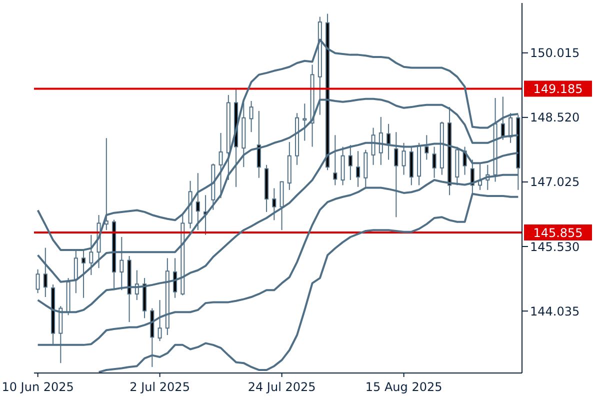 Image resolution: width=600 pixels, height=400 pixels. What do you see at coordinates (160, 387) in the screenshot?
I see `x-tick-label: 2 Jul 2025` at bounding box center [160, 387].